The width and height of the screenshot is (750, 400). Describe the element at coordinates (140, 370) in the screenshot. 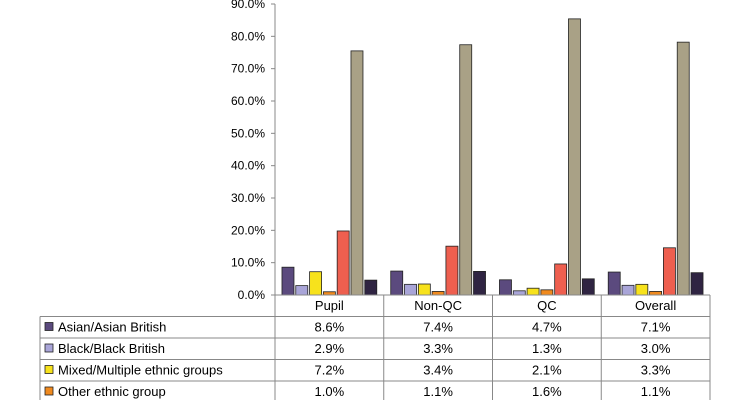

I see `legend-label: Mixed/Multiple ethnic groups` at that location.